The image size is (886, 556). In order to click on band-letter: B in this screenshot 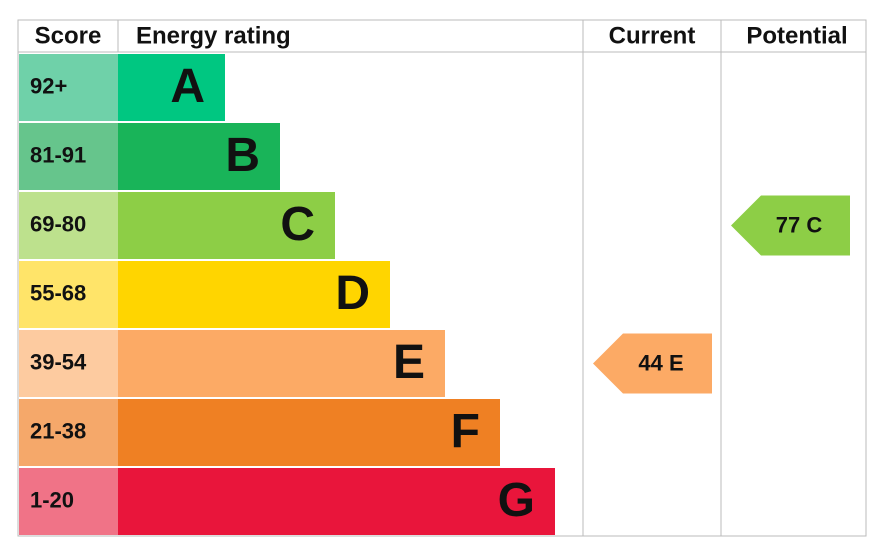, I will do `click(242, 155)`.